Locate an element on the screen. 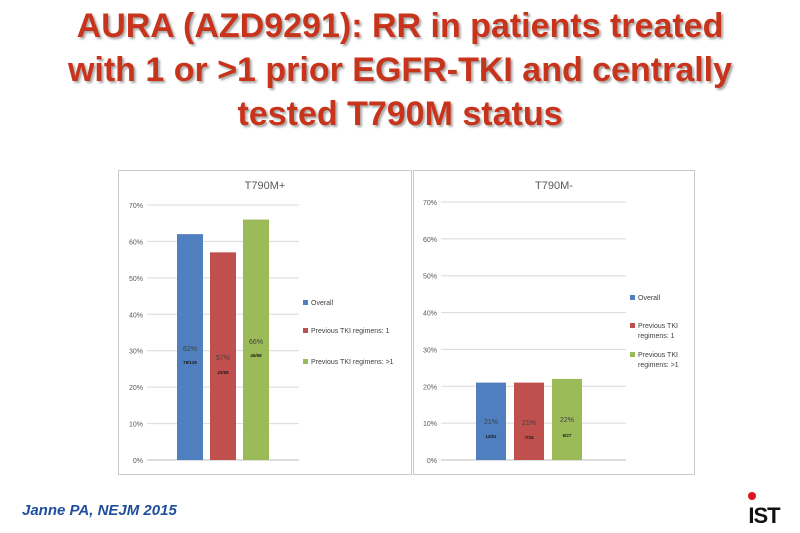 The height and width of the screenshot is (533, 800). data-sublabel: 45/68 is located at coordinates (256, 355).